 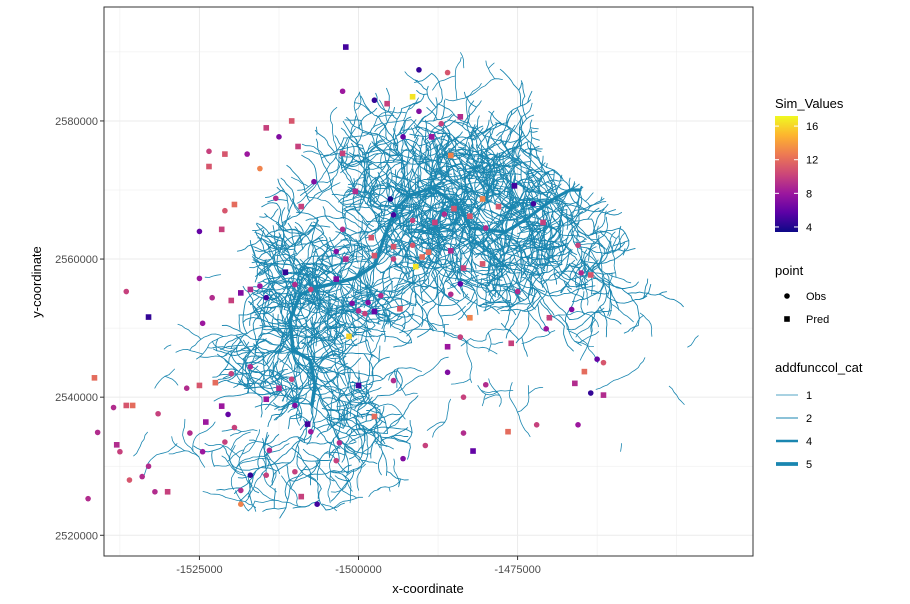 What do you see at coordinates (816, 297) in the screenshot?
I see `point-legend-label: Obs` at bounding box center [816, 297].